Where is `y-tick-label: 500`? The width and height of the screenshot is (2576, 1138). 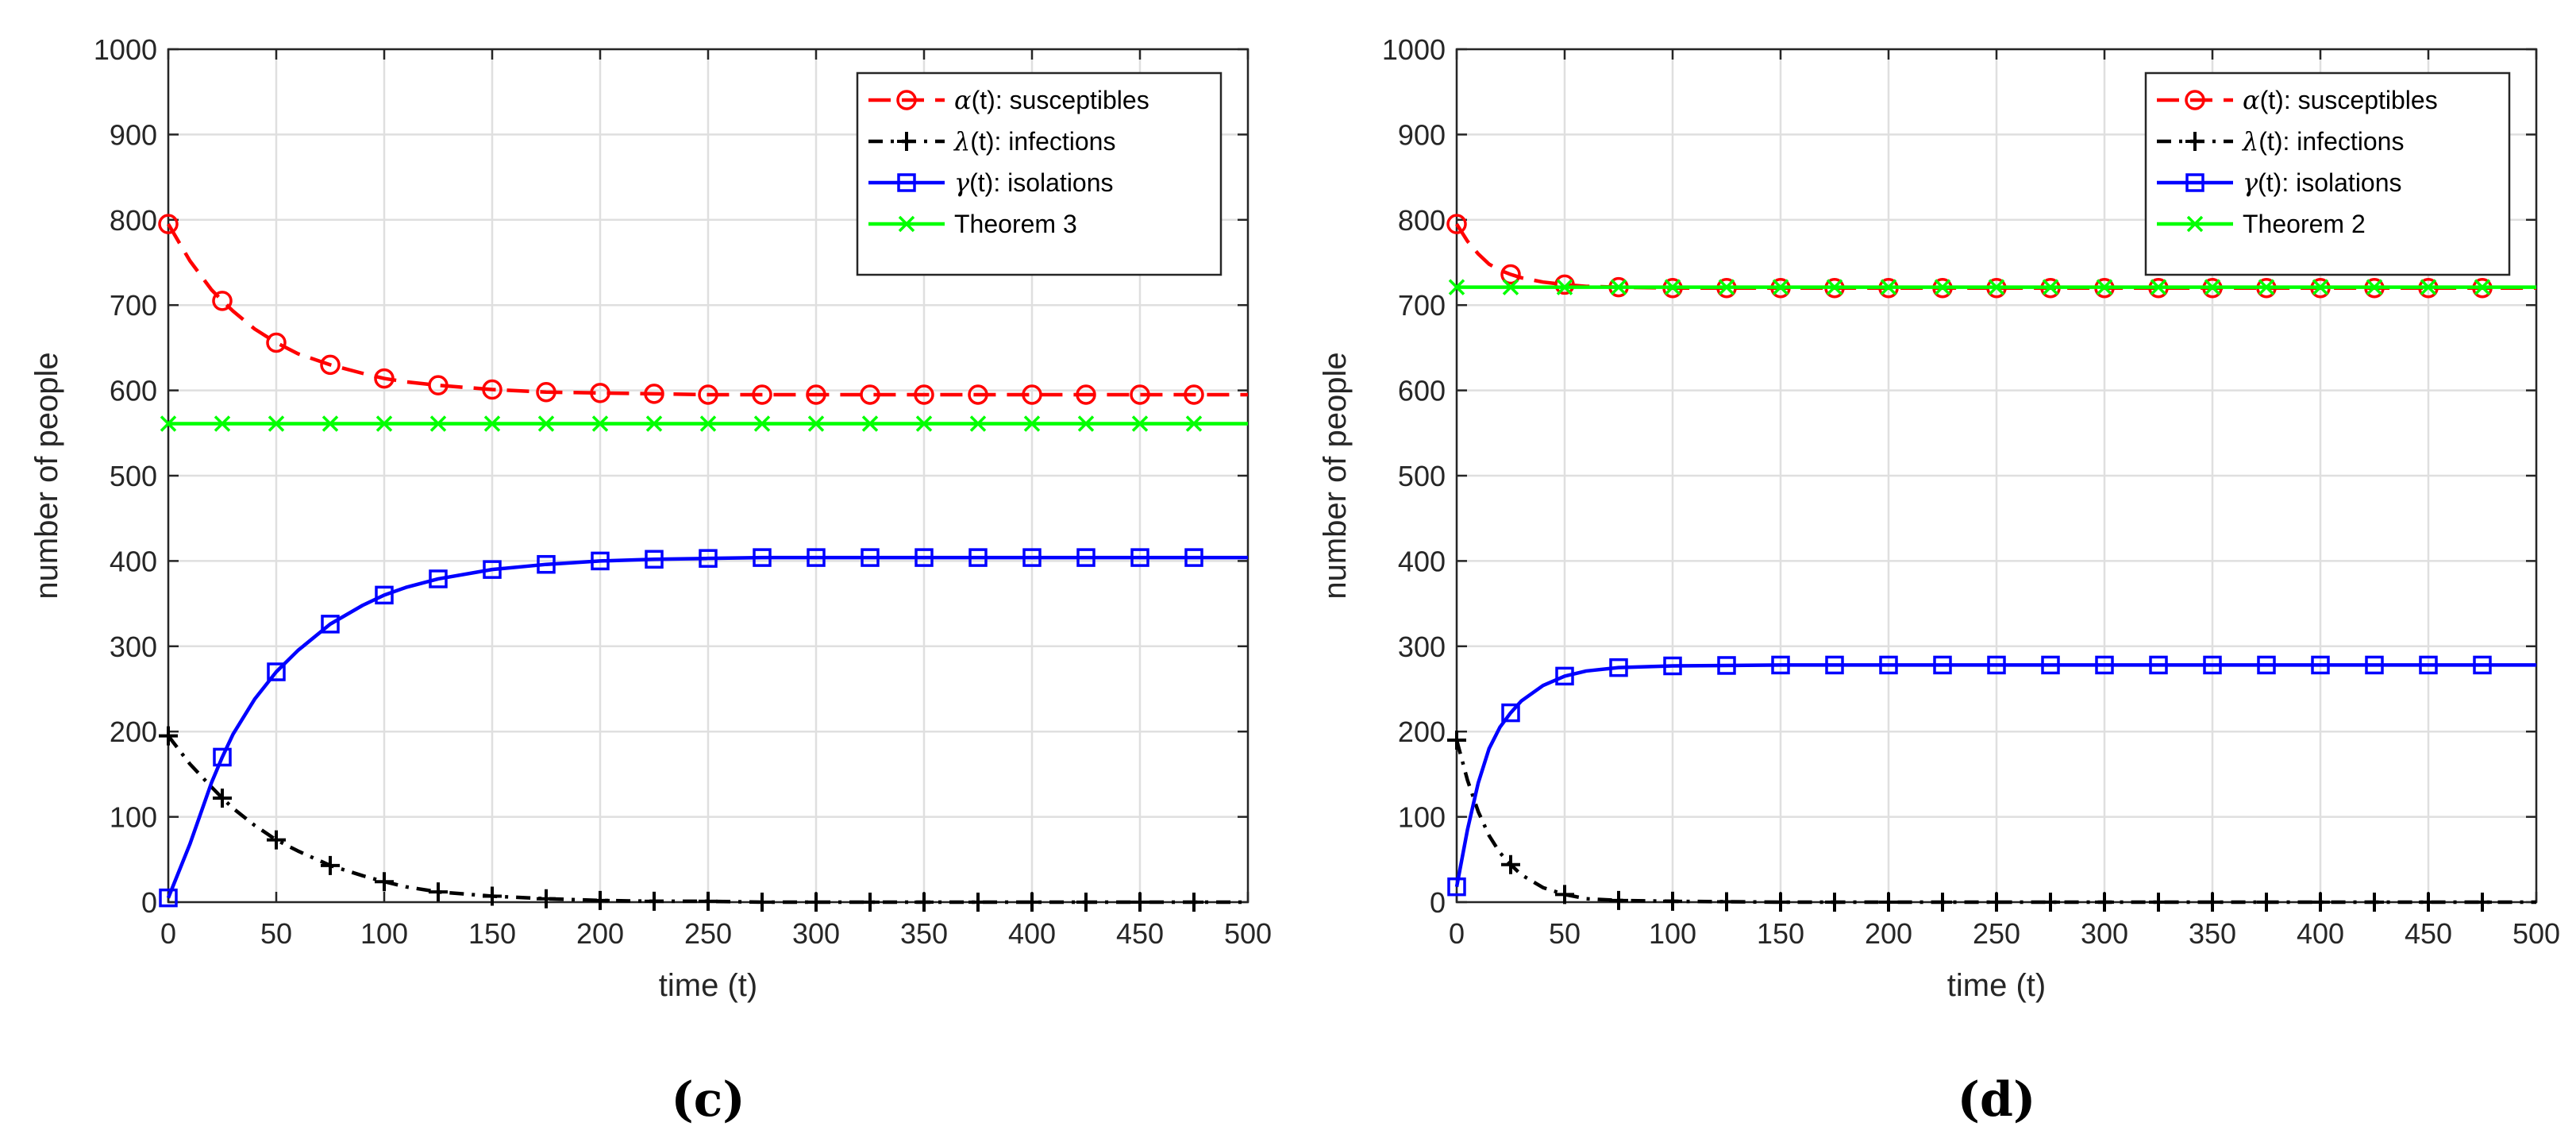 y-tick-label: 500 is located at coordinates (133, 476).